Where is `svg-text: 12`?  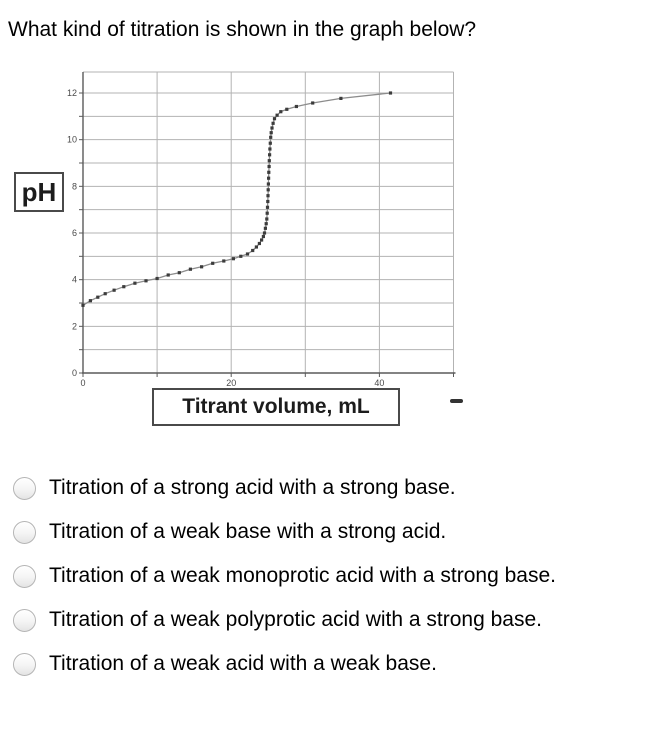
svg-text: 12 is located at coordinates (72, 93).